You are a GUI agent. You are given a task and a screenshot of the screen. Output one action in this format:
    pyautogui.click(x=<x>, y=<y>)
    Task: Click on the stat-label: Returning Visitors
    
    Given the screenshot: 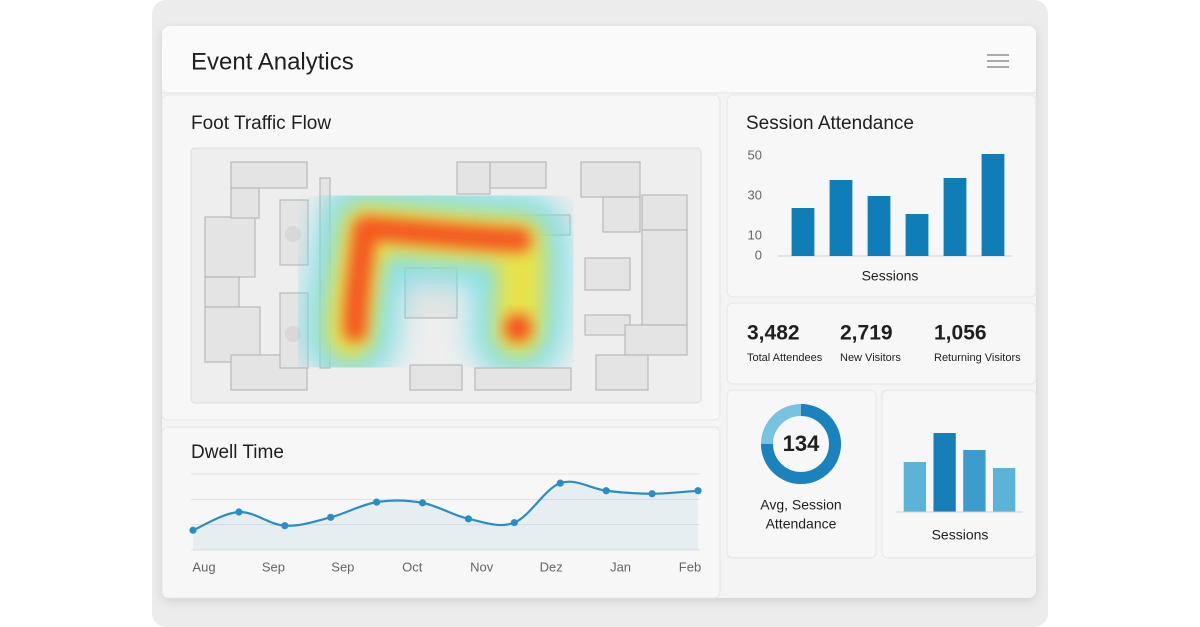 What is the action you would take?
    pyautogui.click(x=977, y=358)
    